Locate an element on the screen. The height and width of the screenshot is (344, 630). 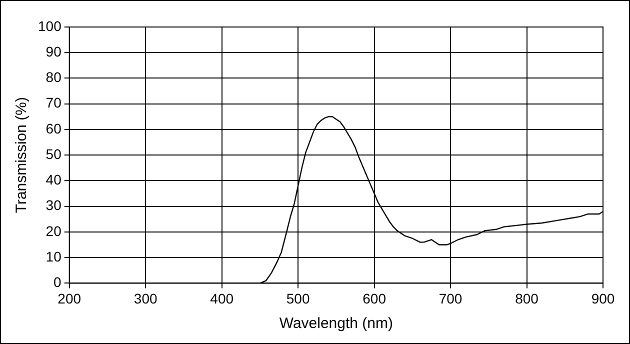
y-tick-label: 30 is located at coordinates (54, 205).